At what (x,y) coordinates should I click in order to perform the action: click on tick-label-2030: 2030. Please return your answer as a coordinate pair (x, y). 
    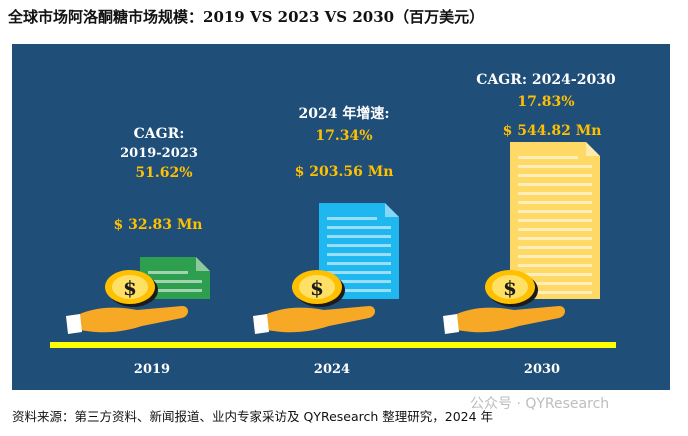
    Looking at the image, I should click on (542, 369).